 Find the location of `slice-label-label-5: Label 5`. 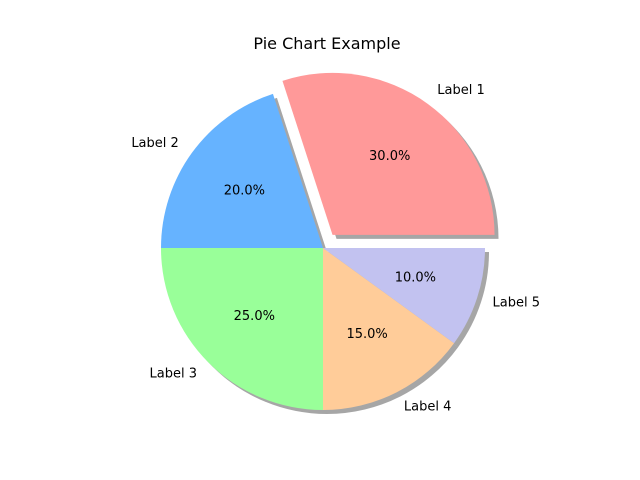

slice-label-label-5: Label 5 is located at coordinates (516, 303).